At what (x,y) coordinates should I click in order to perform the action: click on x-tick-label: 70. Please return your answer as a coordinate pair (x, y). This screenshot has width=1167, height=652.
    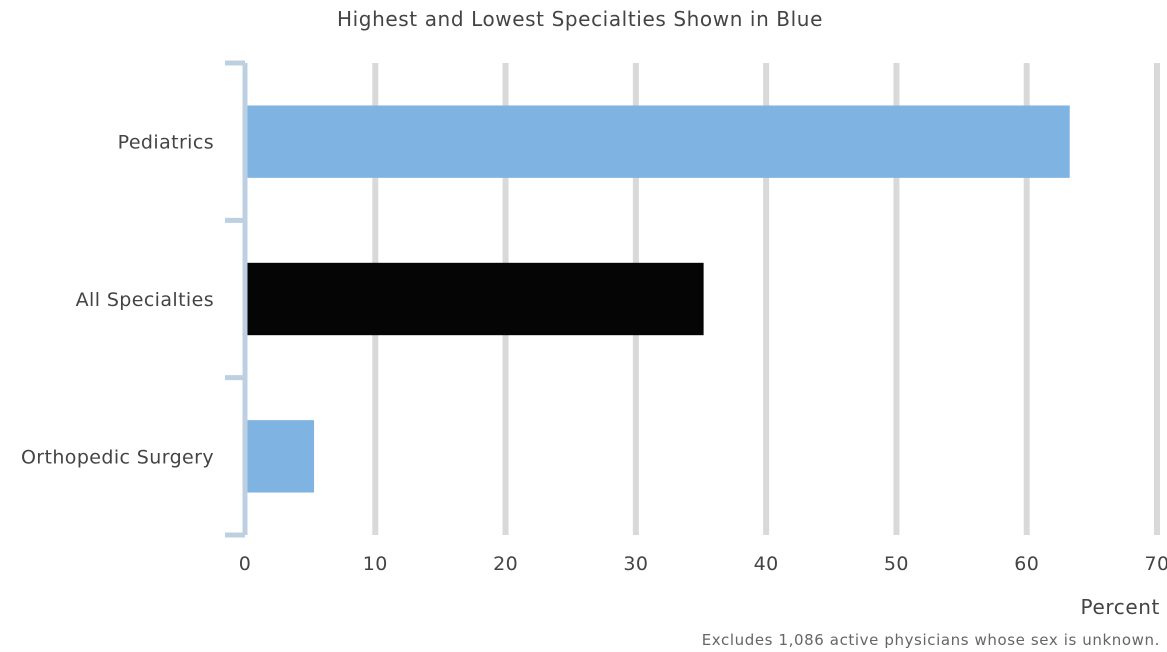
    Looking at the image, I should click on (1156, 564).